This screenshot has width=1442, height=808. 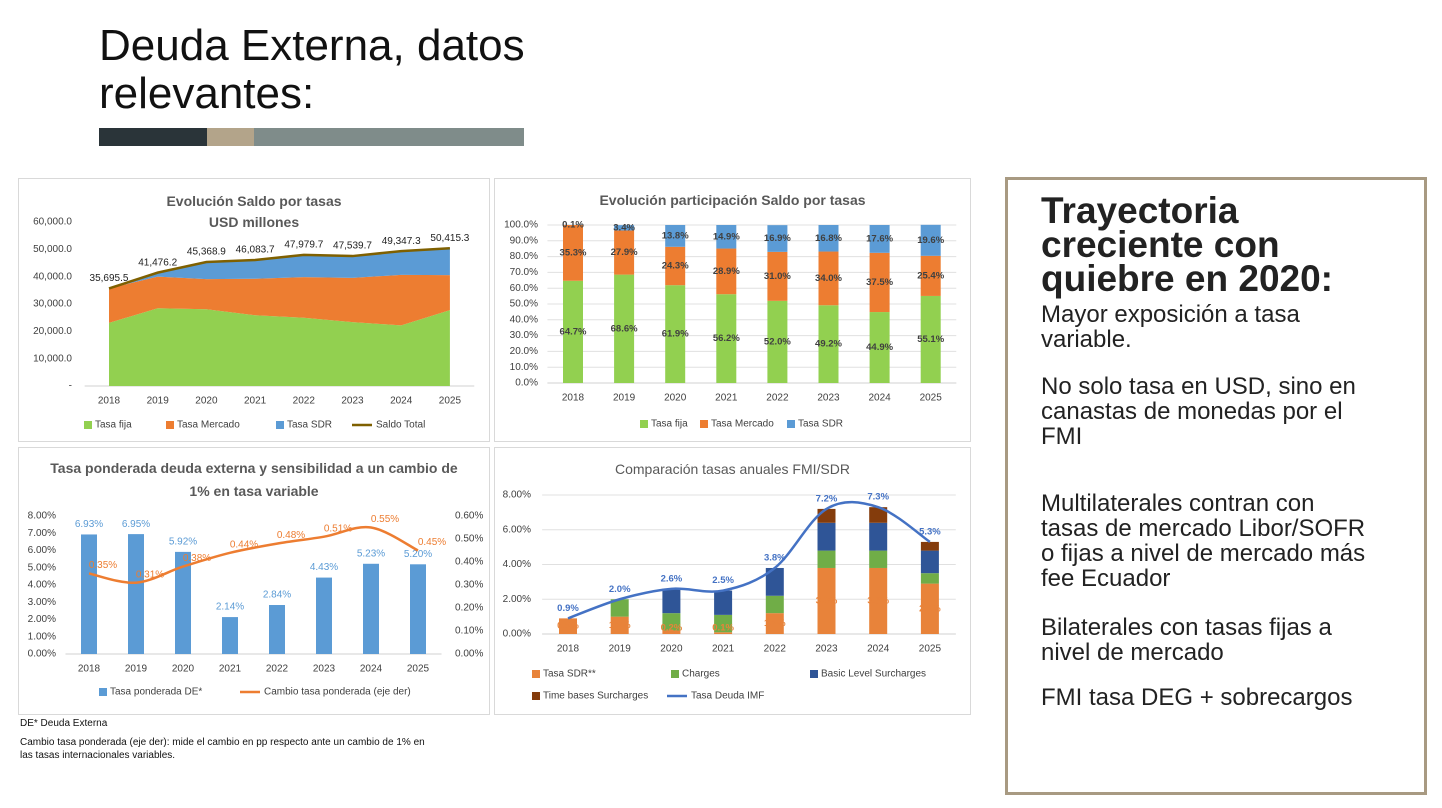 I want to click on x-tick-label: 2022, so click(x=304, y=401).